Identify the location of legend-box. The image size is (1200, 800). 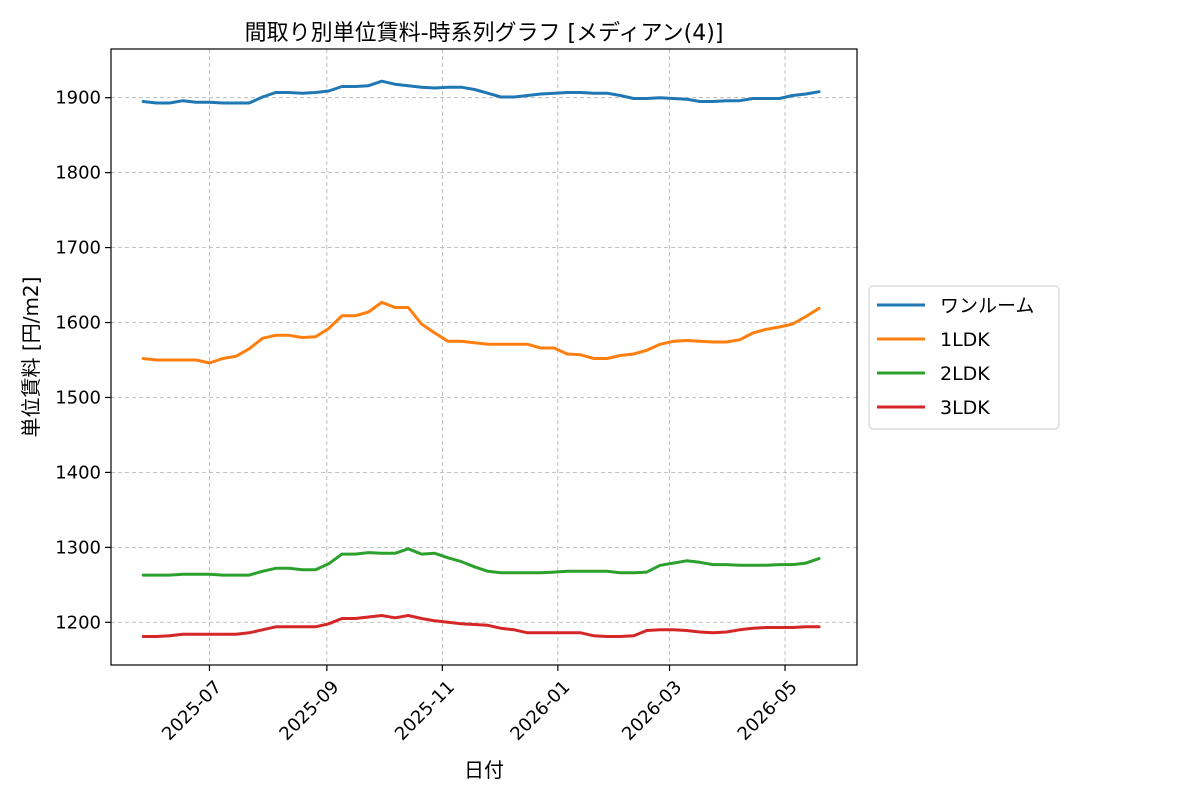
(964, 357).